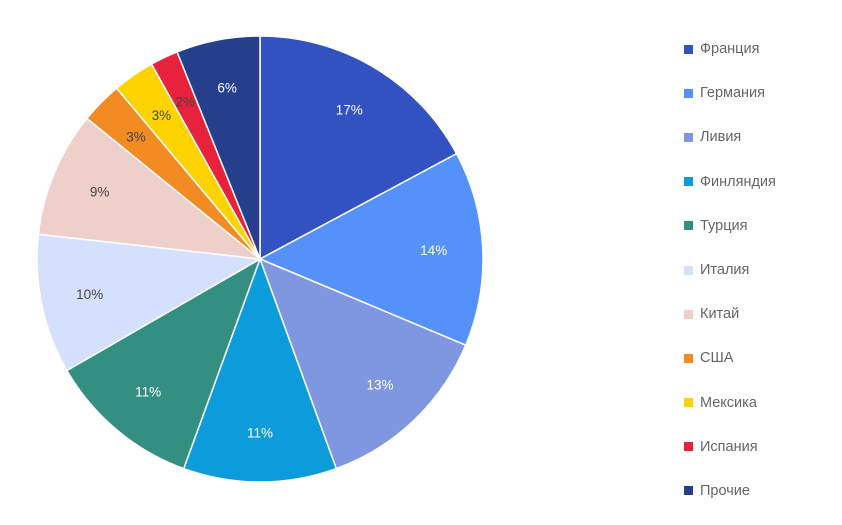 The width and height of the screenshot is (842, 525). I want to click on legend-item: Финляндия, so click(730, 182).